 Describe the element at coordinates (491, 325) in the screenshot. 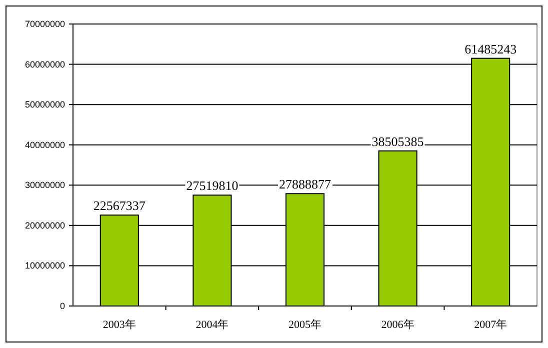

I see `x-tick-label: 2007年` at that location.